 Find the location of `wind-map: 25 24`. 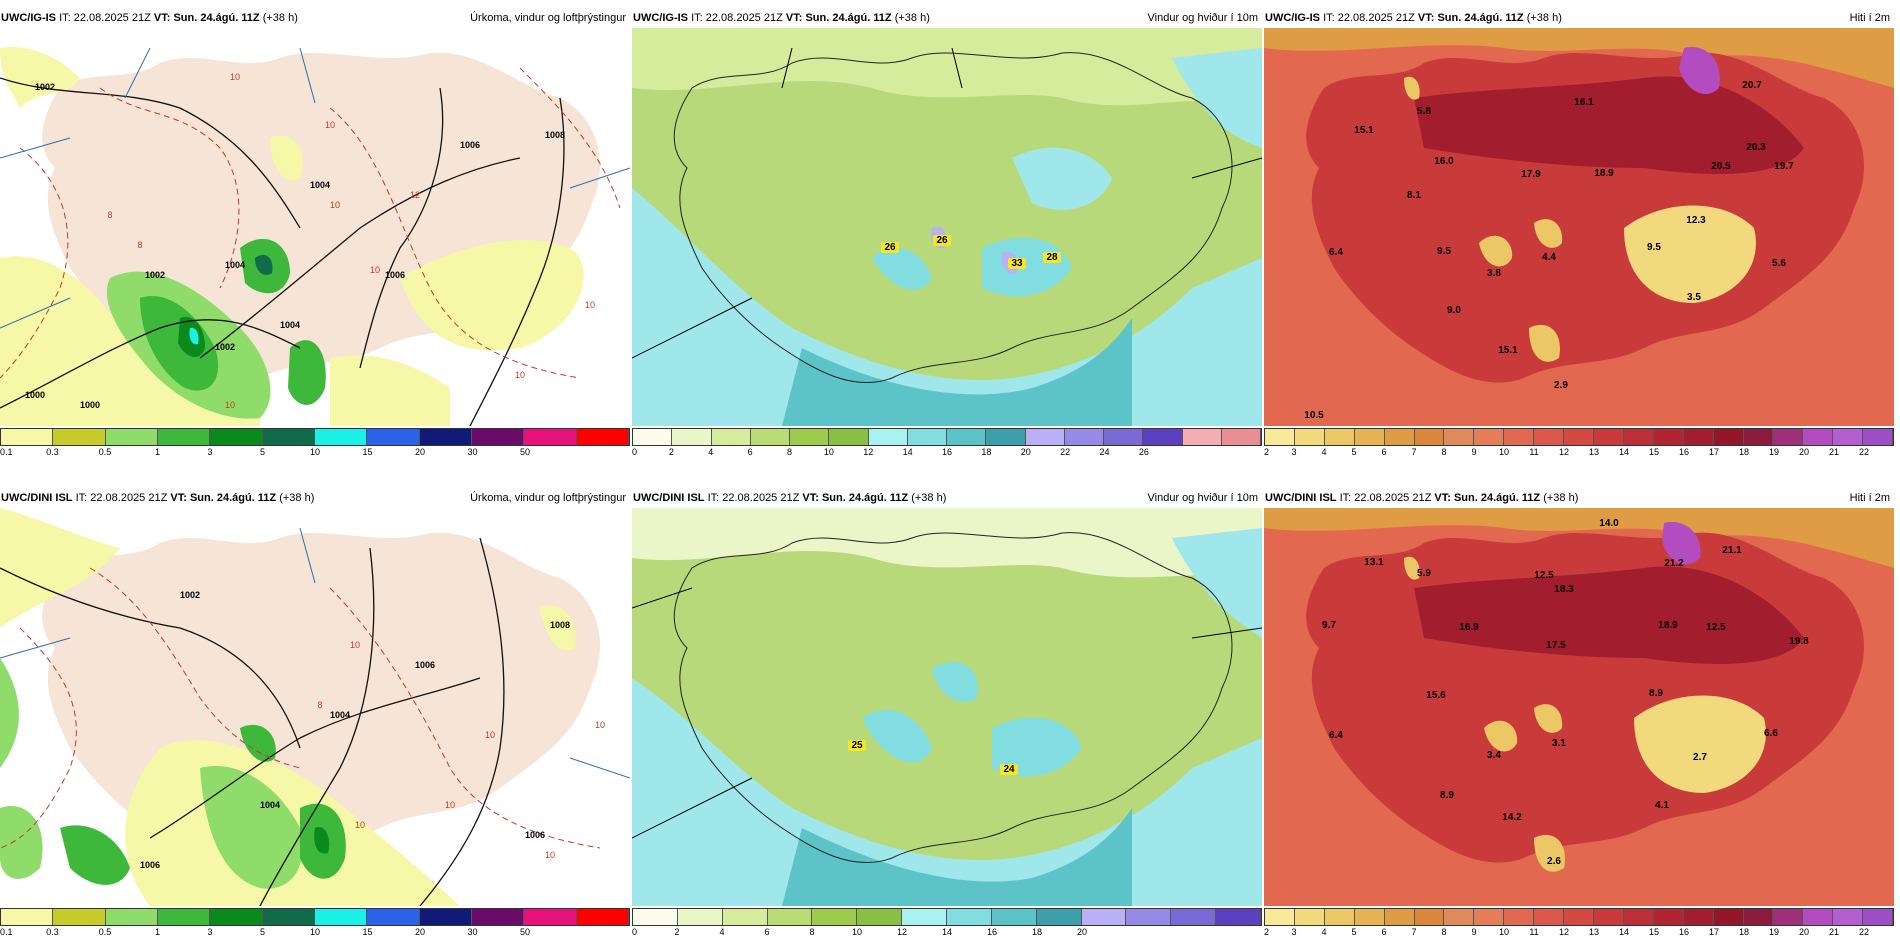

wind-map: 25 24 is located at coordinates (947, 707).